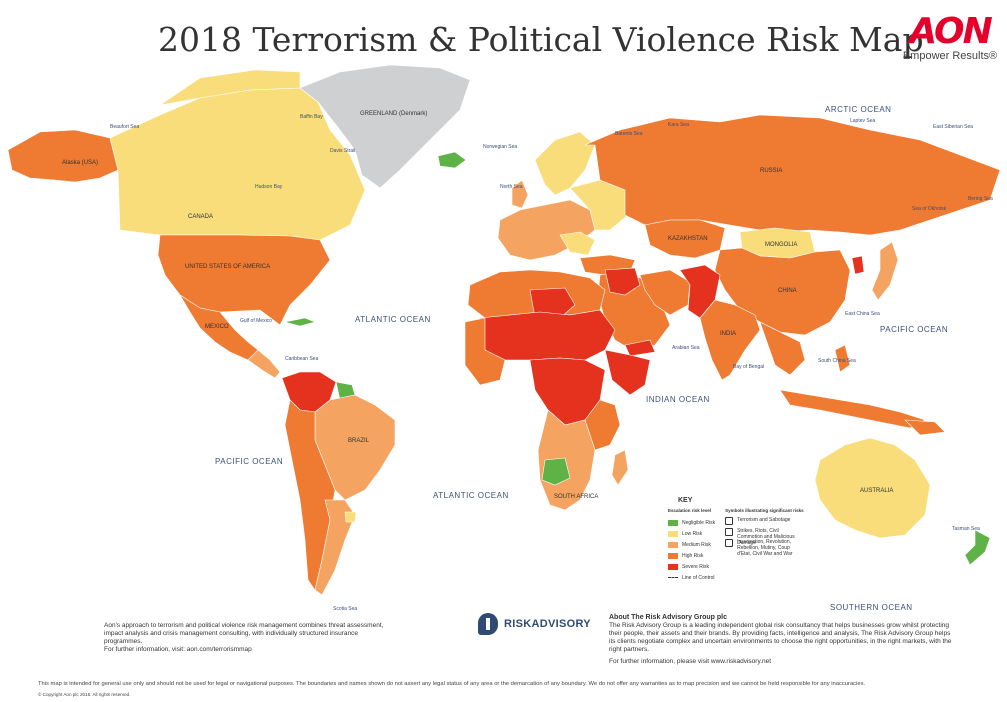 The width and height of the screenshot is (1007, 702). What do you see at coordinates (622, 281) in the screenshot?
I see `region-syria-iraq` at bounding box center [622, 281].